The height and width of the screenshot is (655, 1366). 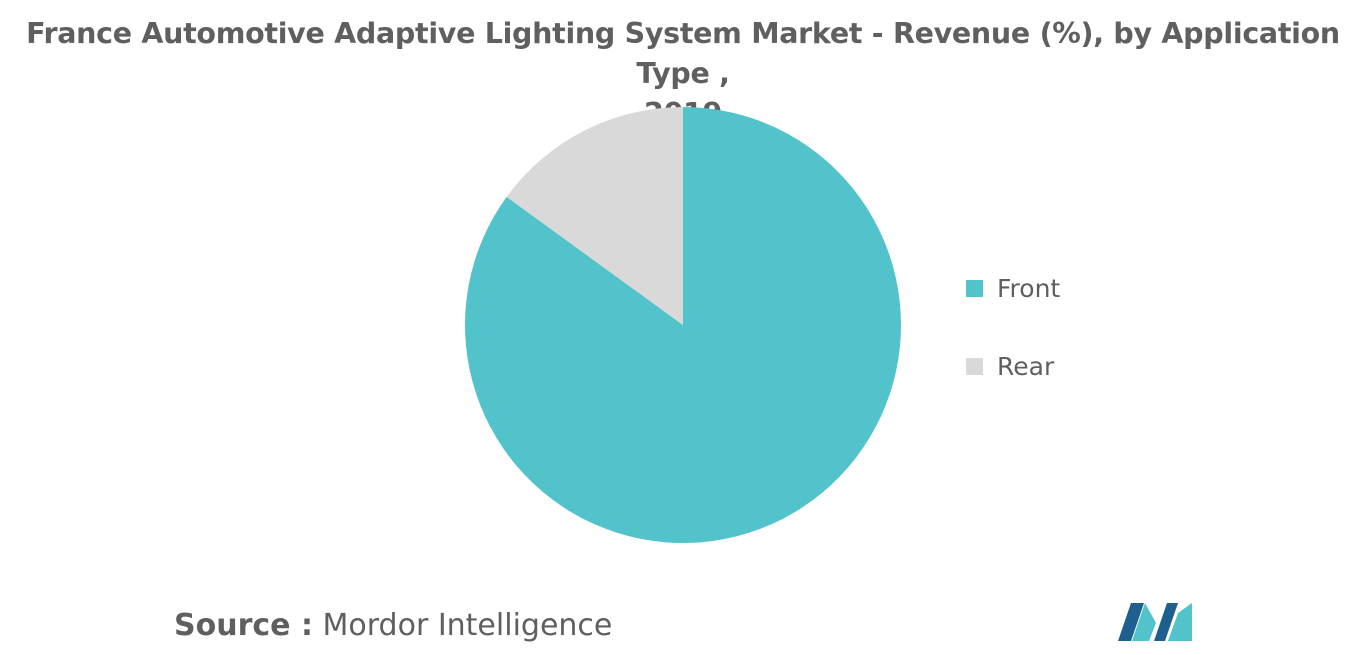 I want to click on legend-item-rear: Rear, so click(x=1010, y=366).